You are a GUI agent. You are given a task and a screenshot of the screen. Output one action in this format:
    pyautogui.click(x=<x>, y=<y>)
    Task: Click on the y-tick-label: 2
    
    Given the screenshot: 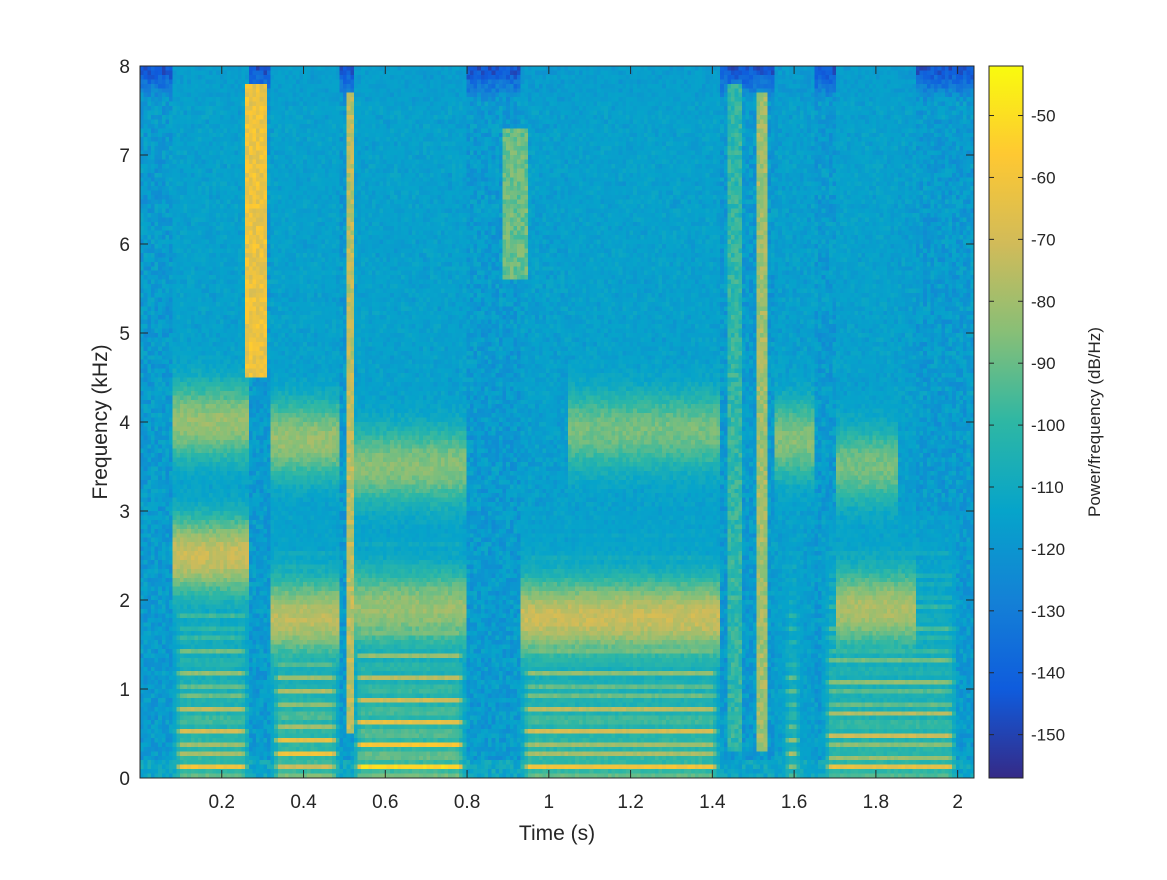 What is the action you would take?
    pyautogui.click(x=124, y=601)
    